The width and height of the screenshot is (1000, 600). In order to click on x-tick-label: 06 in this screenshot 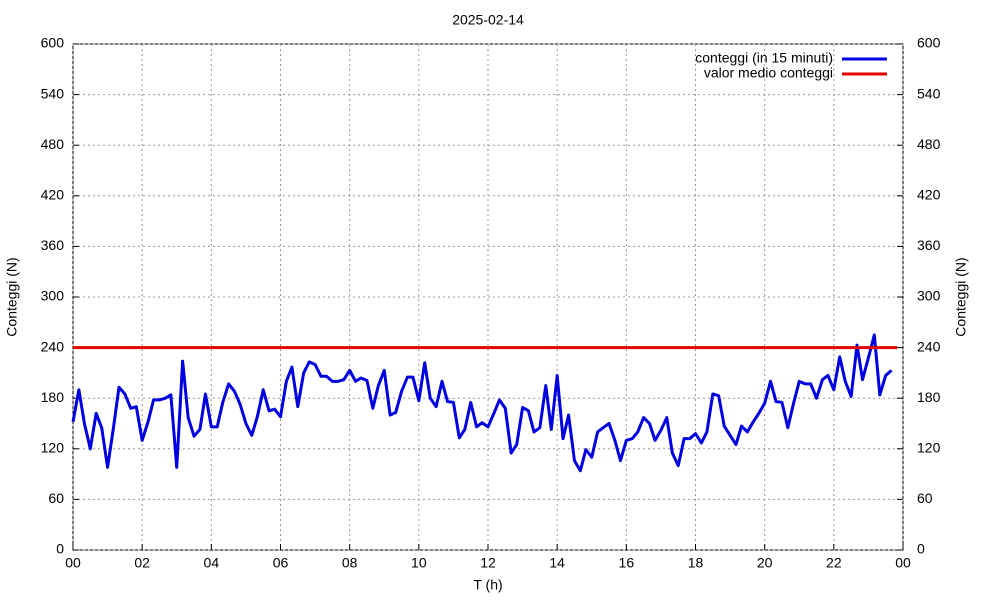, I will do `click(281, 563)`.